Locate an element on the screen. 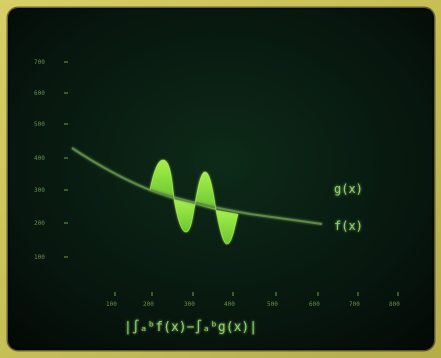 This screenshot has height=358, width=441. y-tick-label-4: 400 is located at coordinates (39, 158).